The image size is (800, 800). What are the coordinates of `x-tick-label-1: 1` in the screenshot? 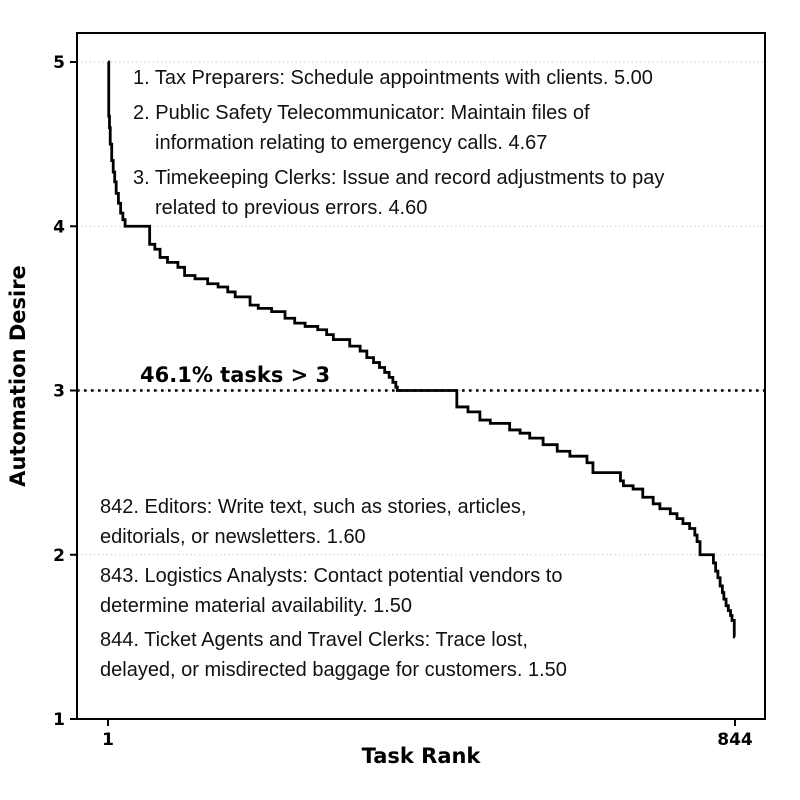 It's located at (108, 740).